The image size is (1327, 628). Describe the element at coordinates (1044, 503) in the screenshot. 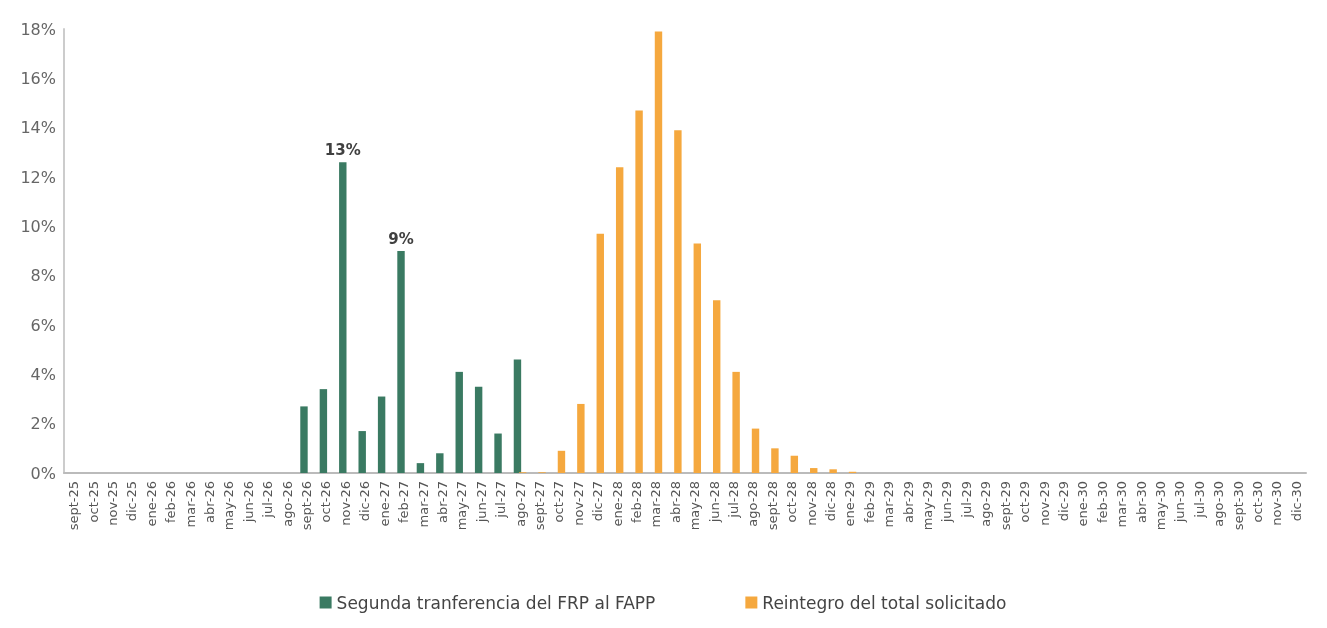

I see `x-tick-label: nov-29` at that location.